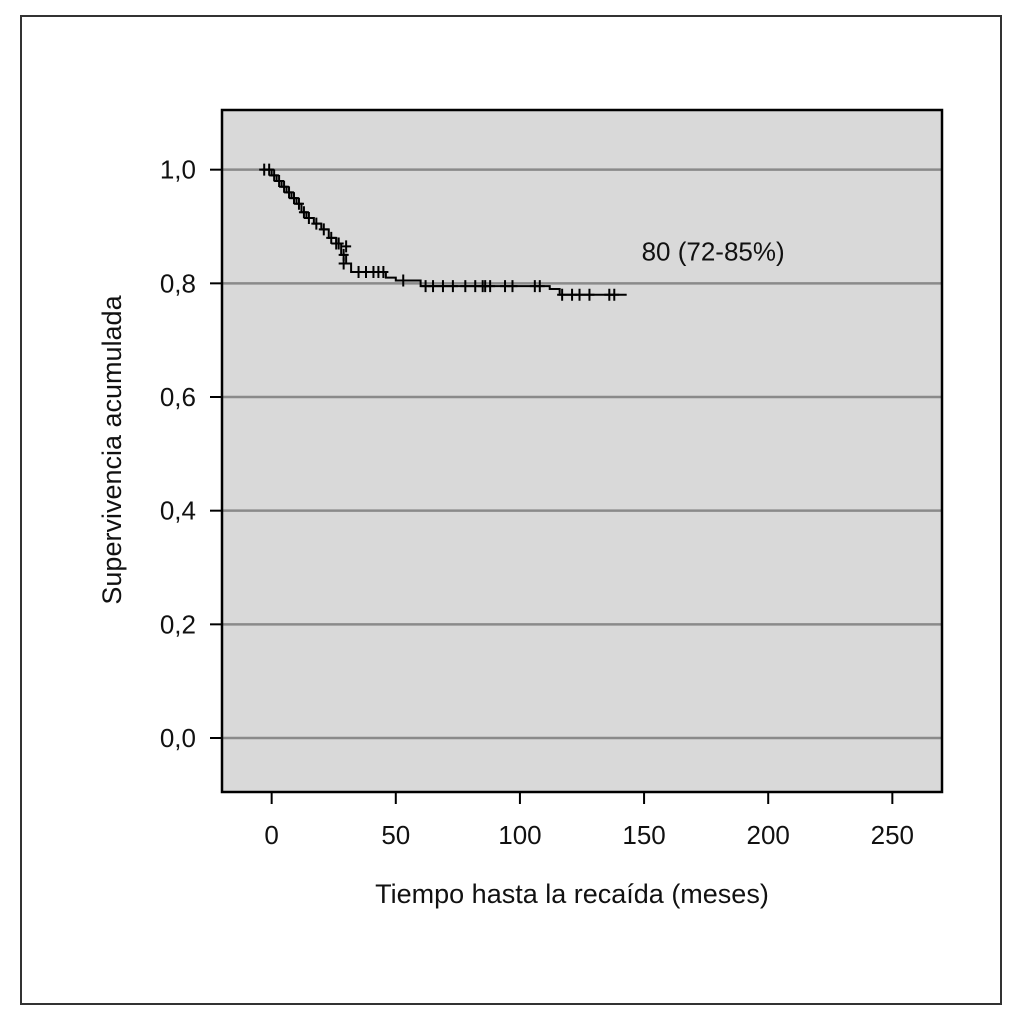  Describe the element at coordinates (178, 624) in the screenshot. I see `y-tick-label: 0,2` at that location.